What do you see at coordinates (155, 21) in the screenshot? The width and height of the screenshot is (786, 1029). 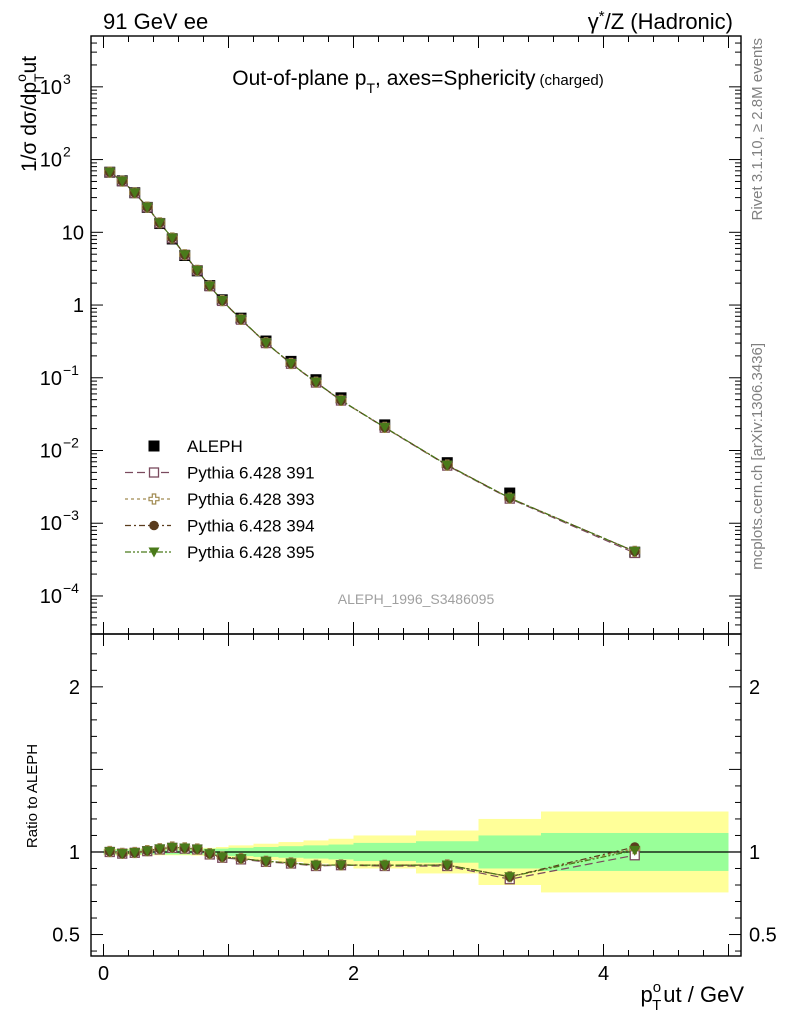 I see `header-energy-label: 91 GeV ee` at bounding box center [155, 21].